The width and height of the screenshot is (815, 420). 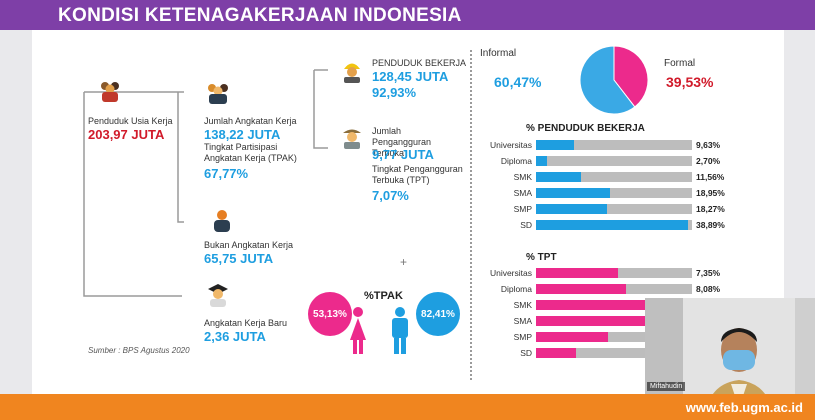 I want to click on worker-helmet-icon, so click(x=352, y=71).